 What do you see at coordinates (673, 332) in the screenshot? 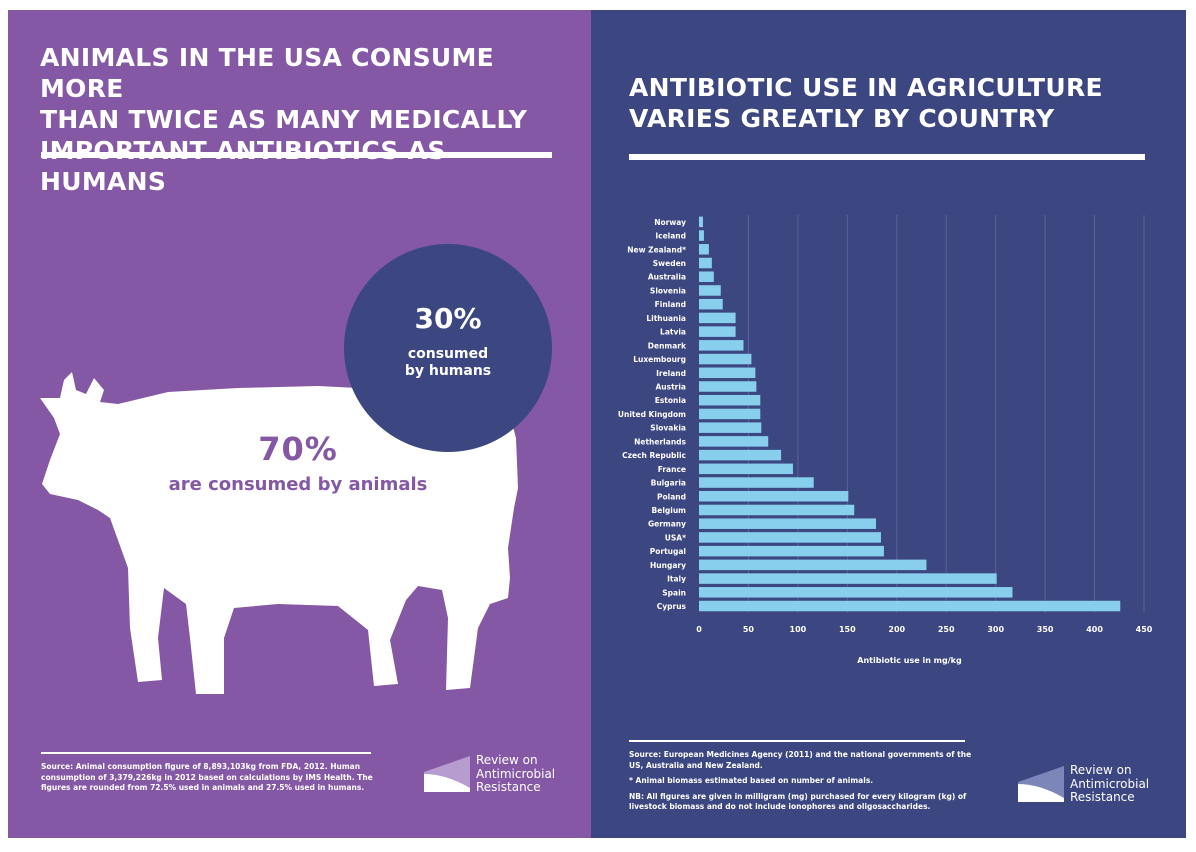
I see `category-label: Latvia` at bounding box center [673, 332].